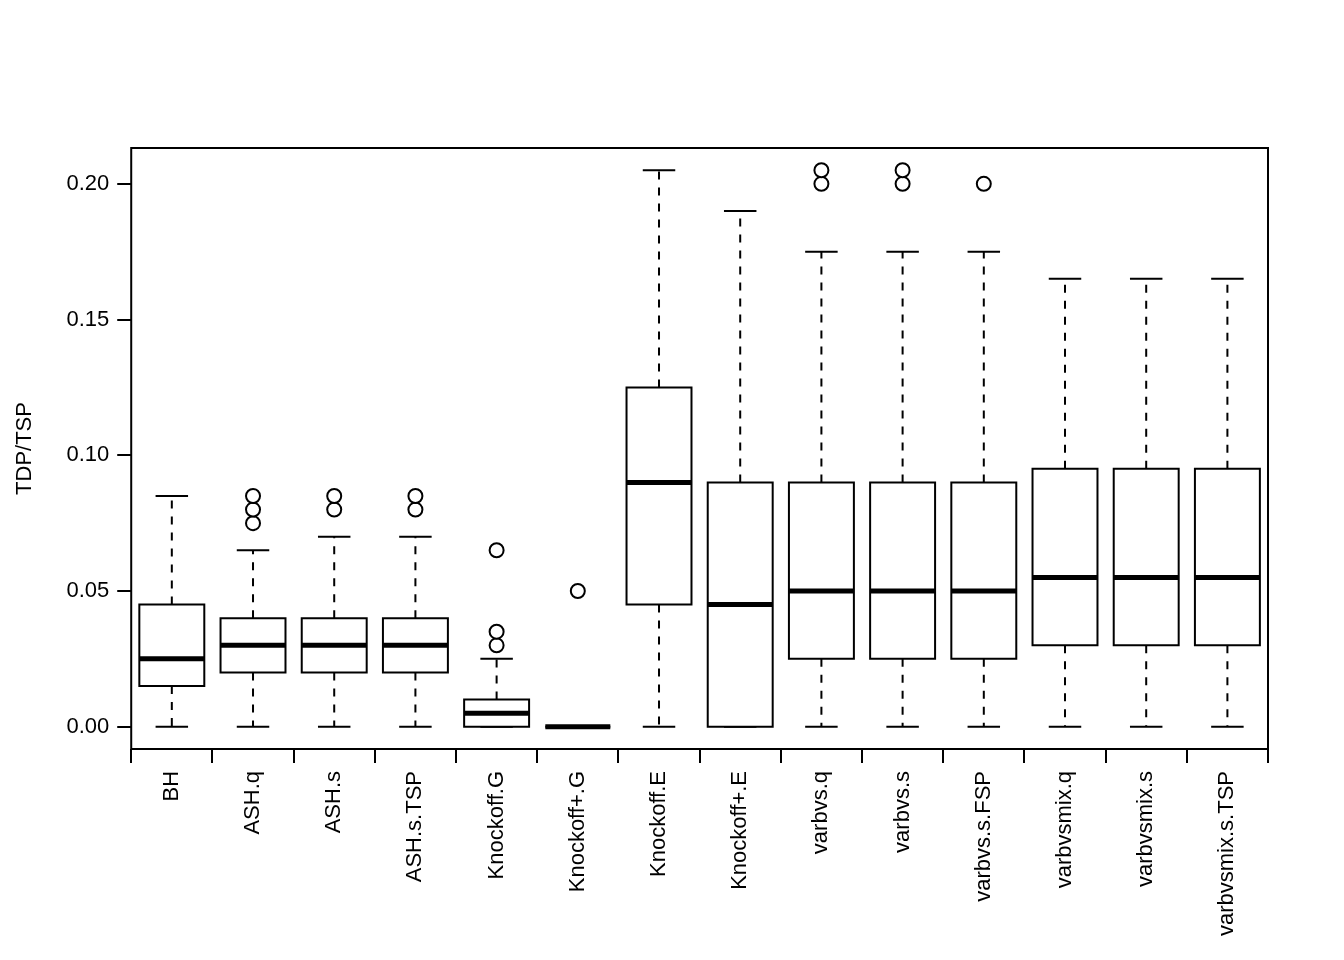  What do you see at coordinates (24, 448) in the screenshot?
I see `y-axis-title: TDP/TSP` at bounding box center [24, 448].